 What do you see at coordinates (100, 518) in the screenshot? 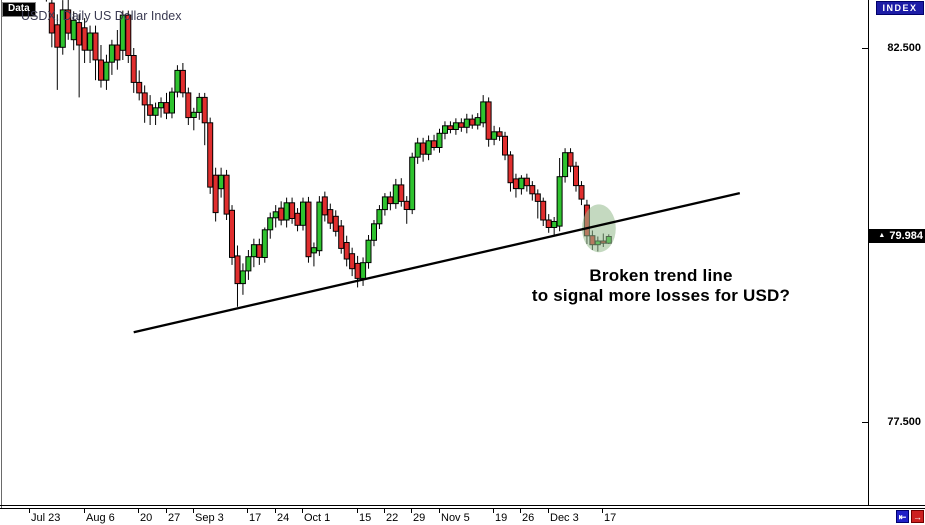
I see `date-label: Aug 6` at bounding box center [100, 518].